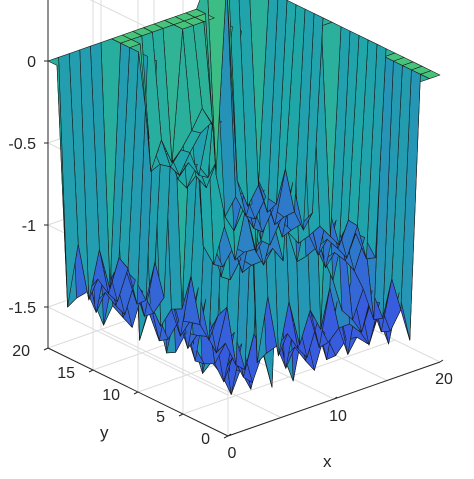 The image size is (474, 479). Describe the element at coordinates (444, 379) in the screenshot. I see `x-tick-label: 20` at that location.